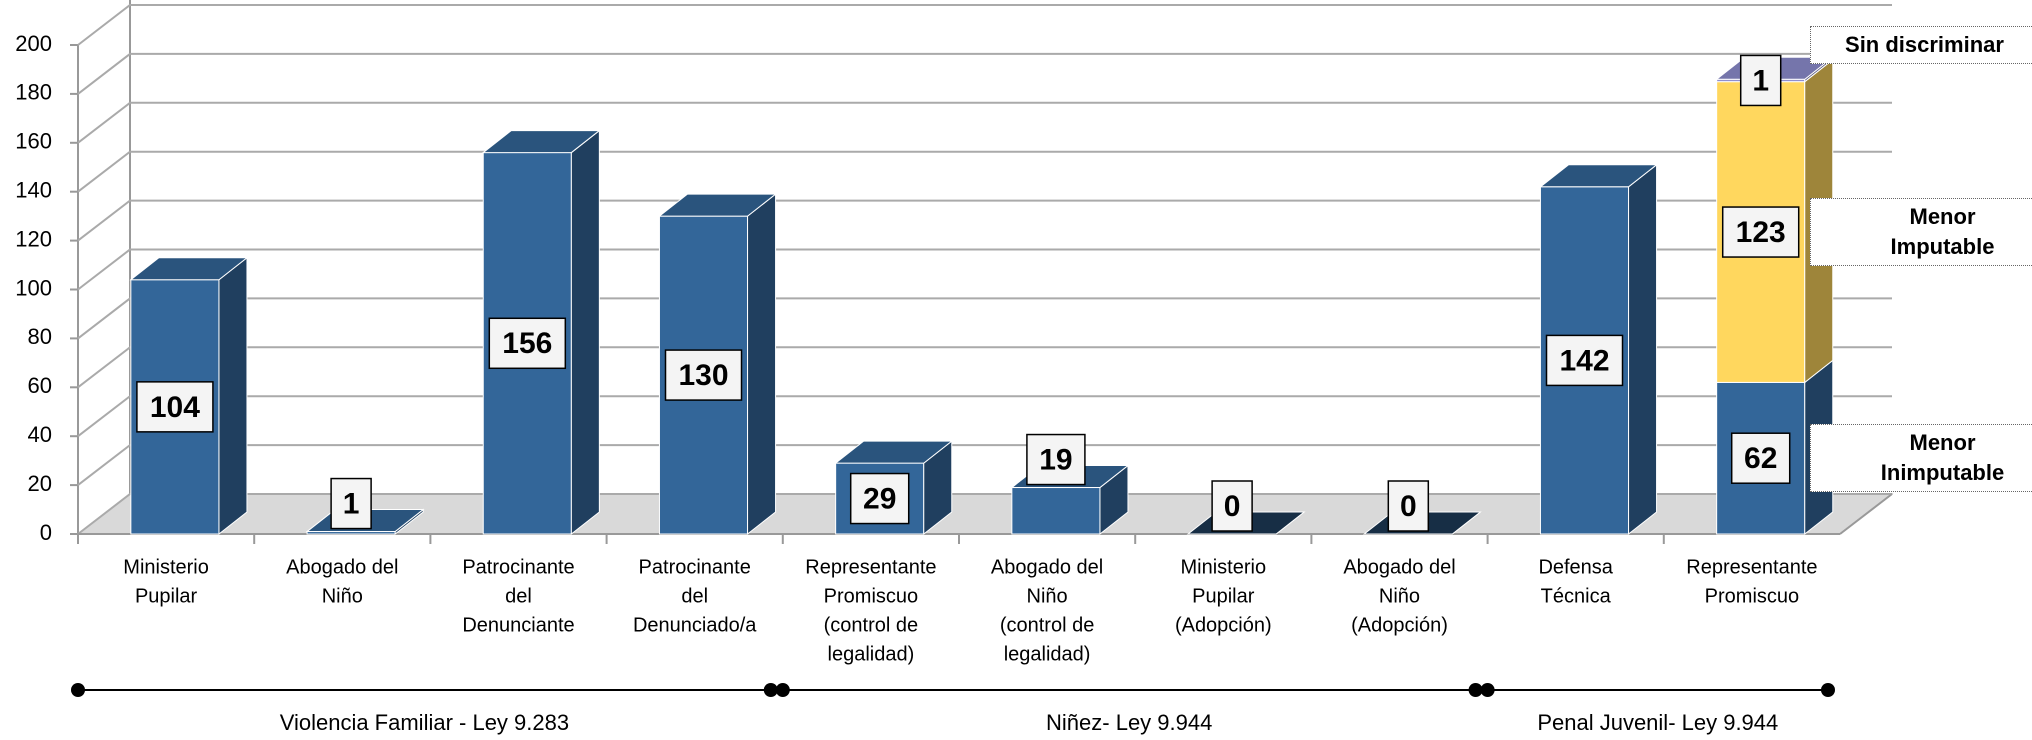 The width and height of the screenshot is (2032, 740). I want to click on group-label: Penal Juvenil- Ley 9.944, so click(1657, 722).